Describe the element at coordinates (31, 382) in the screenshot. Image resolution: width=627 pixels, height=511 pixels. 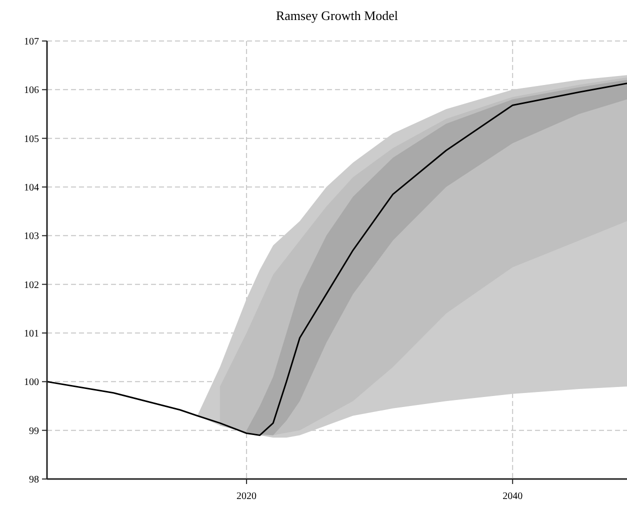
I see `y-tick-label: 100` at that location.